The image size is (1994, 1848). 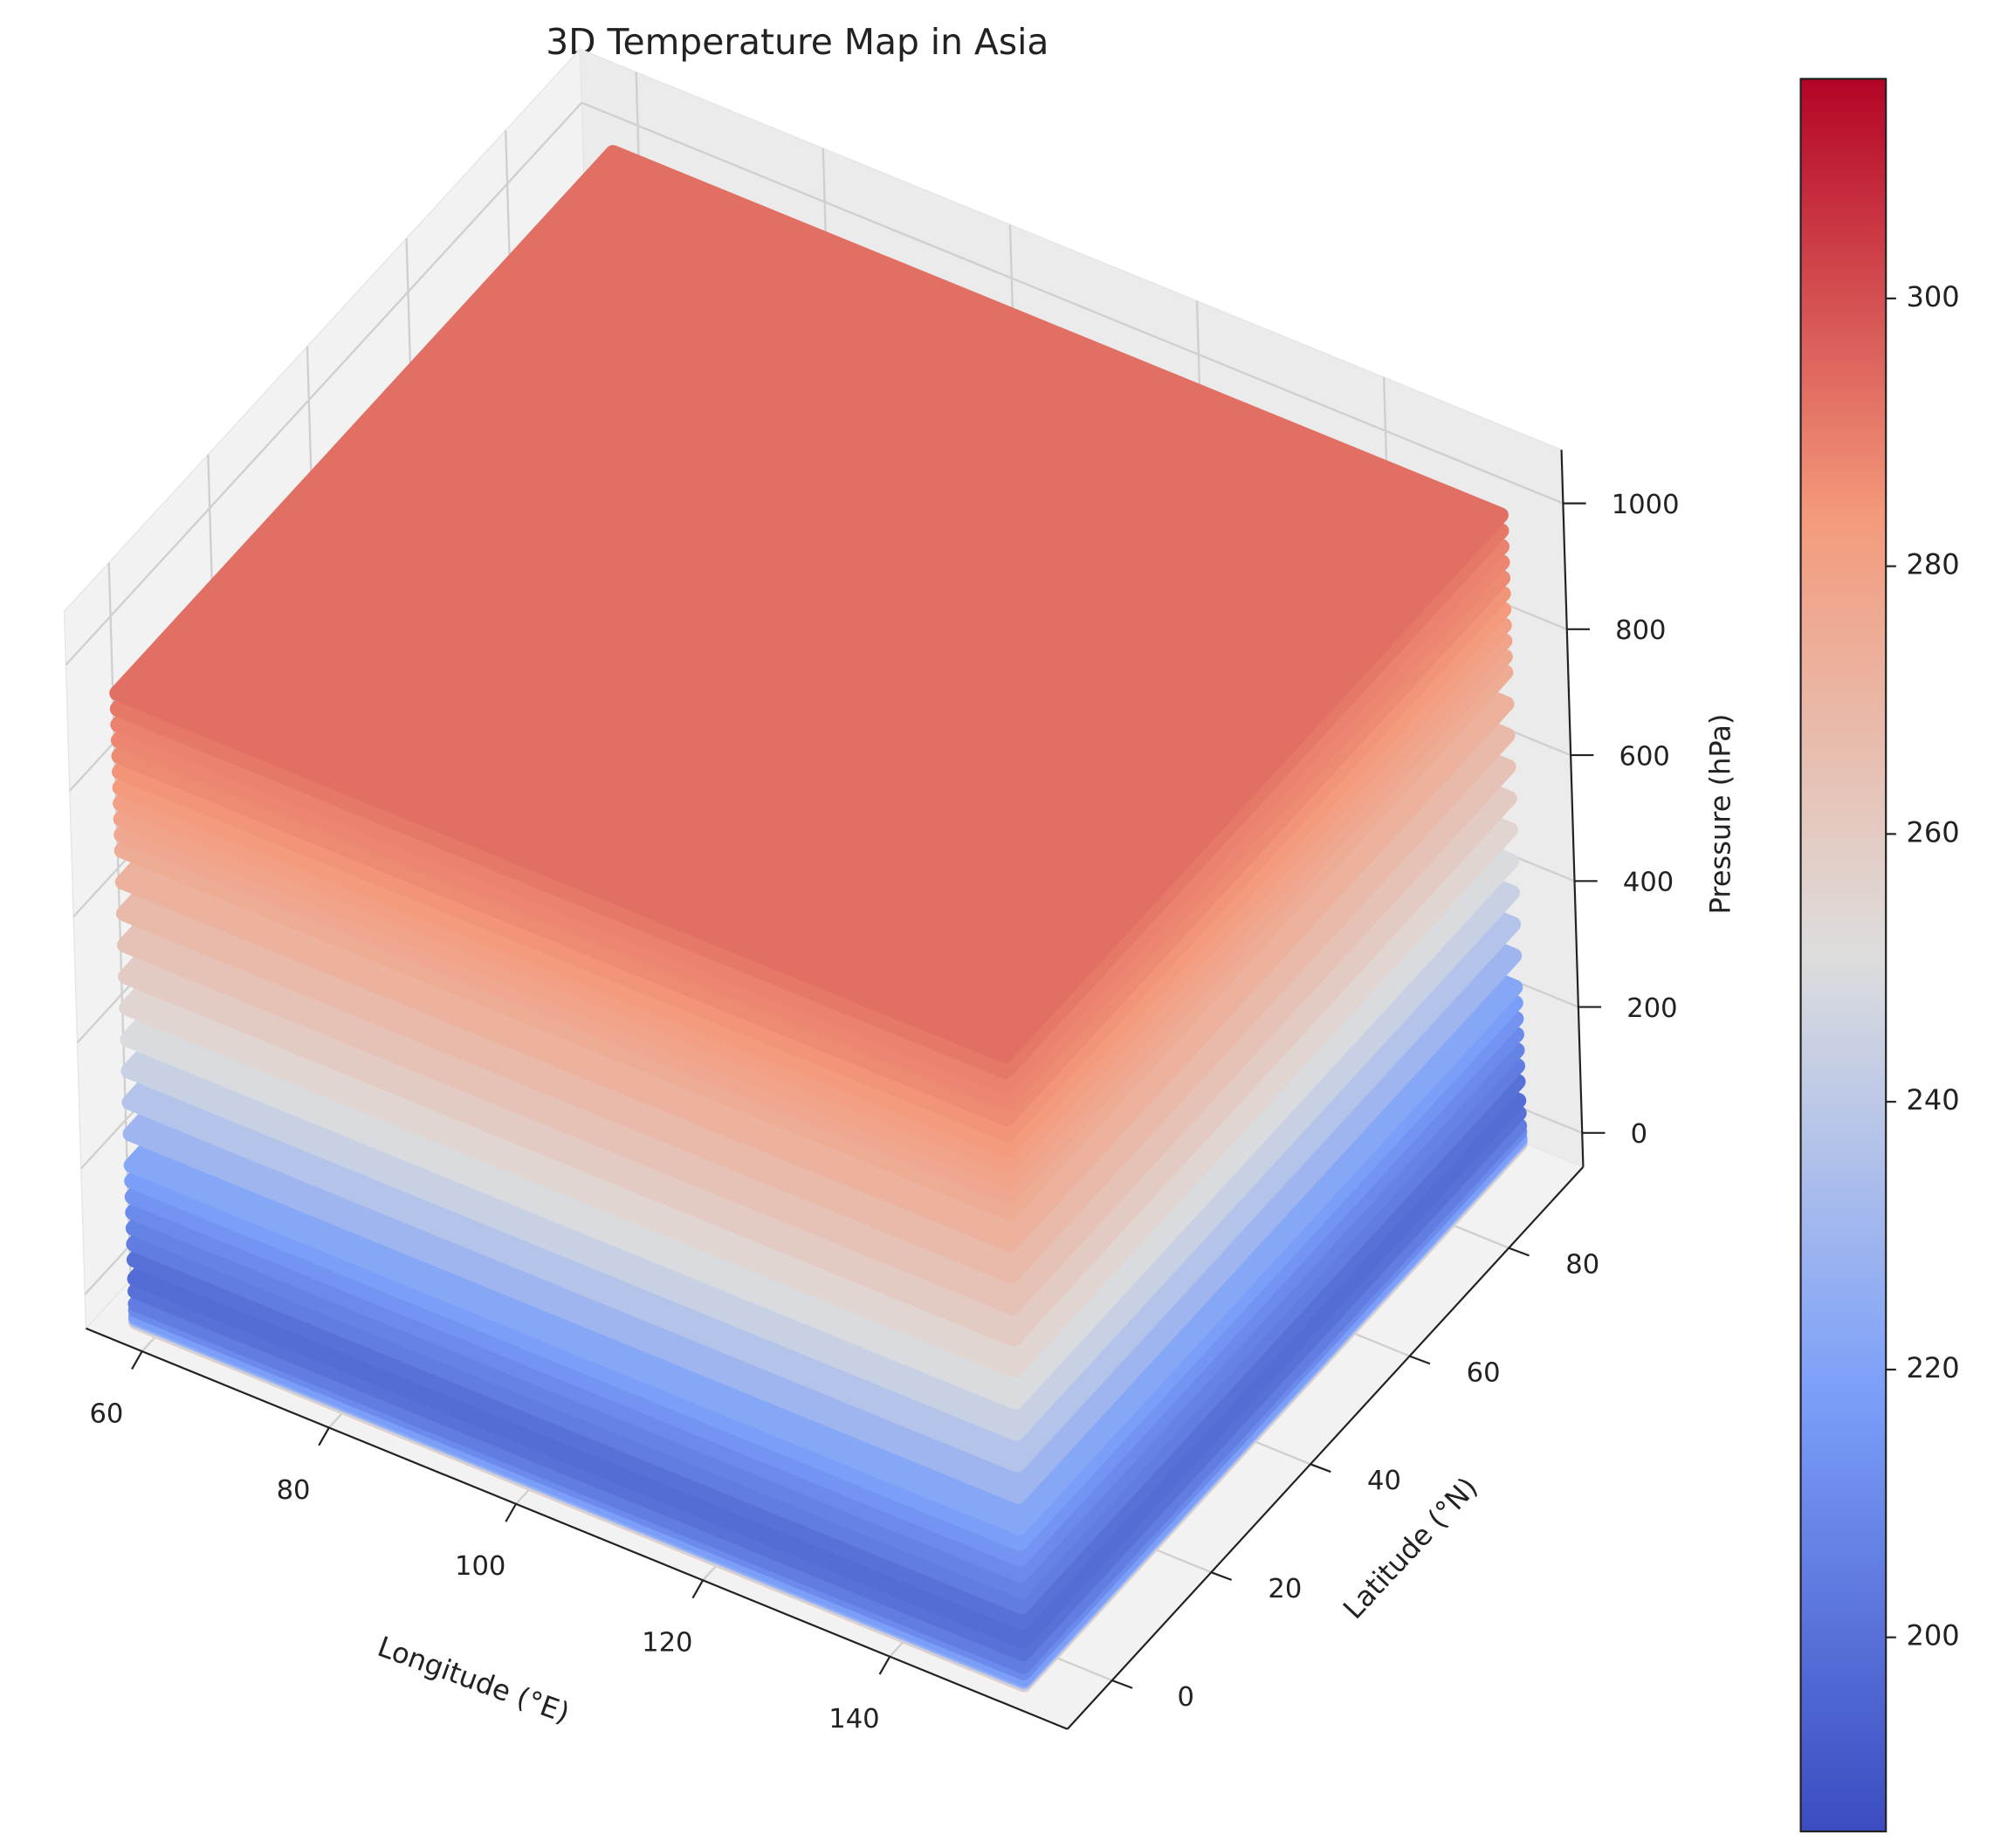 What do you see at coordinates (1843, 956) in the screenshot?
I see `colorbar` at bounding box center [1843, 956].